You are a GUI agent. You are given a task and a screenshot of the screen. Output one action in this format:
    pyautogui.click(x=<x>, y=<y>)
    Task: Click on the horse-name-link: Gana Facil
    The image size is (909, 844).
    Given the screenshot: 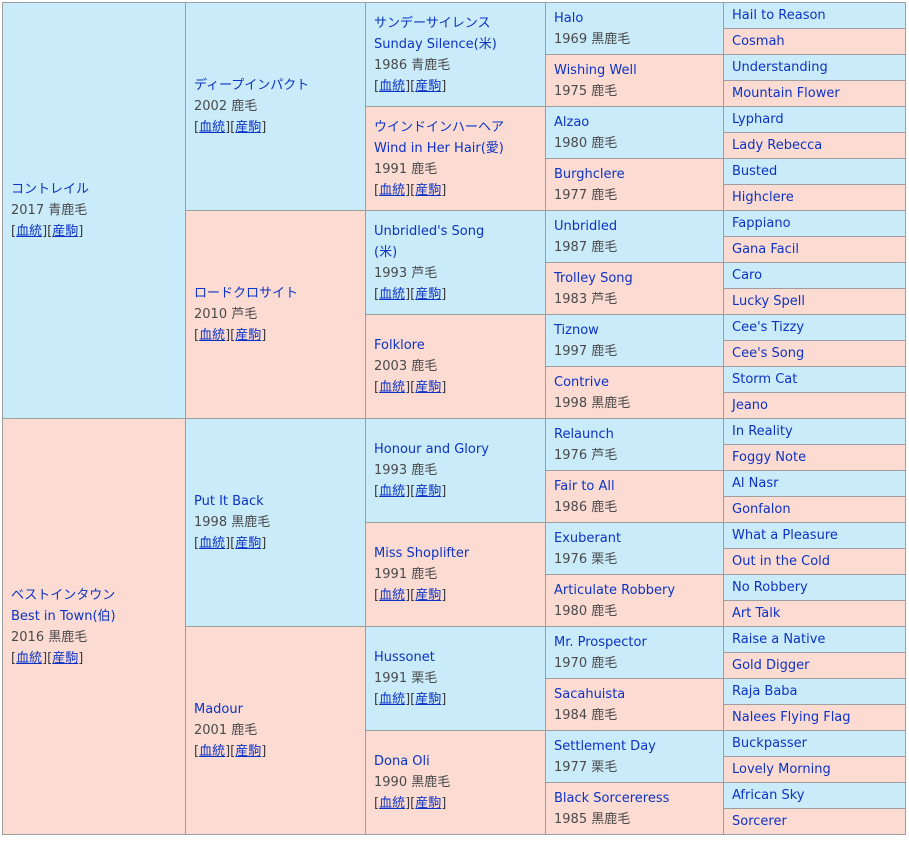 What is the action you would take?
    pyautogui.click(x=765, y=249)
    